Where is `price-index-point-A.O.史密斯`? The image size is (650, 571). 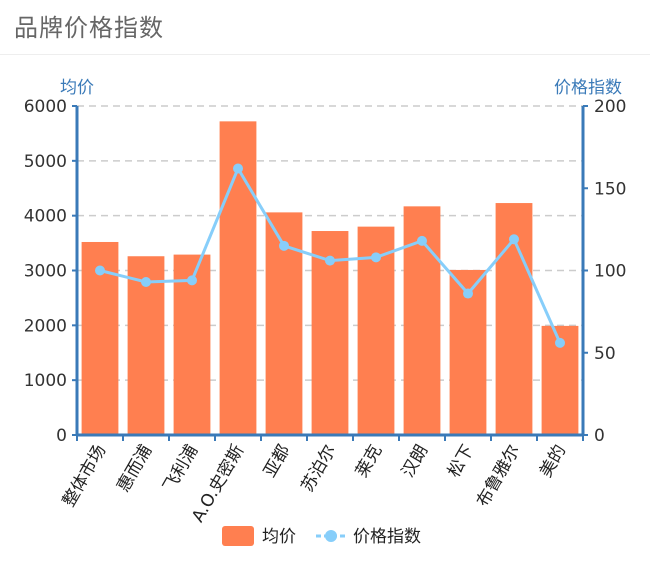
price-index-point-A.O.史密斯 is located at coordinates (238, 168).